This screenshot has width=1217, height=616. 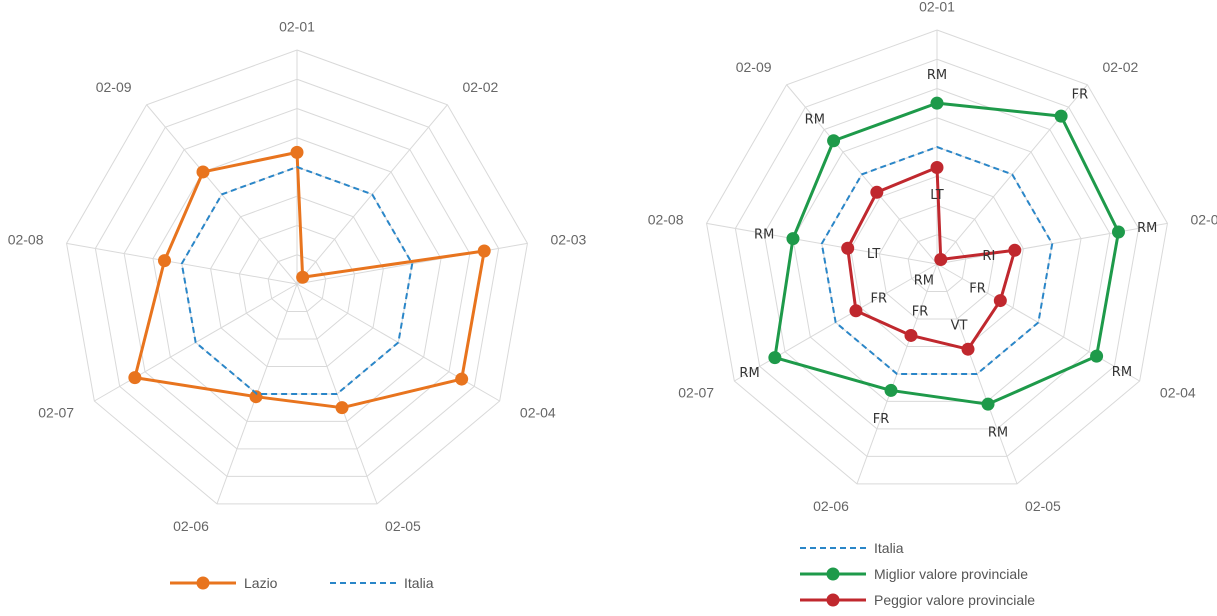 I want to click on province-label: RI, so click(x=988, y=256).